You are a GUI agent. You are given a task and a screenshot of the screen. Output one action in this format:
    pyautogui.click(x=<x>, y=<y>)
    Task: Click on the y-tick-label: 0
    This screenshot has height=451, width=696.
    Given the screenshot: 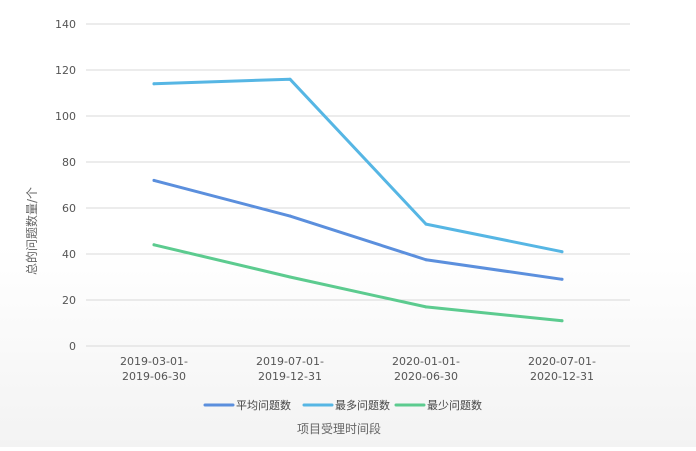 What is the action you would take?
    pyautogui.click(x=72, y=346)
    